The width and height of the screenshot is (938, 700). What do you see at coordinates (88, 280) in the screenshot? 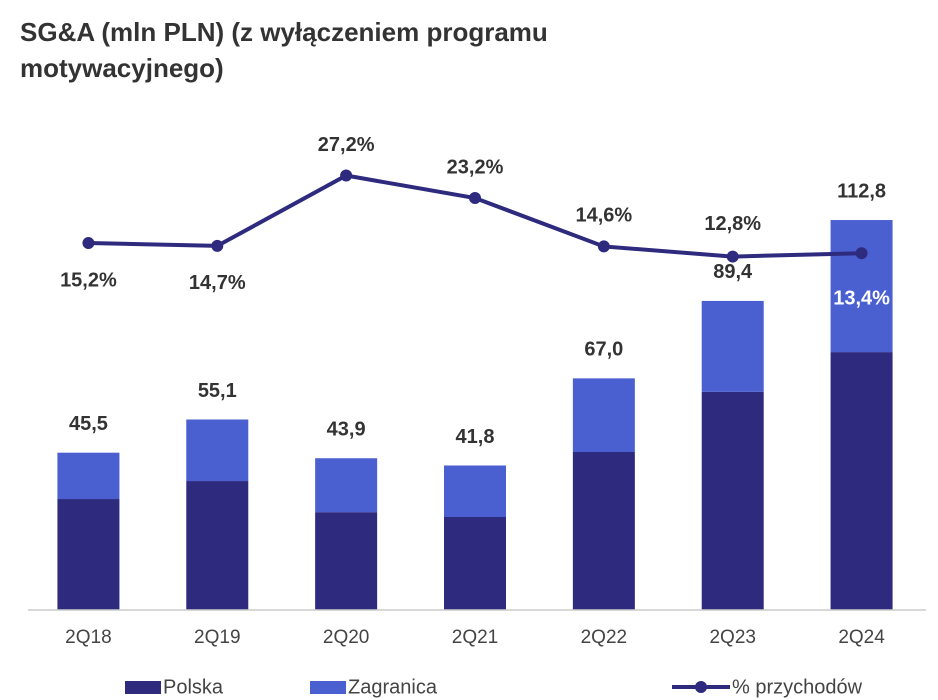
I see `line-label: 15,2%` at bounding box center [88, 280].